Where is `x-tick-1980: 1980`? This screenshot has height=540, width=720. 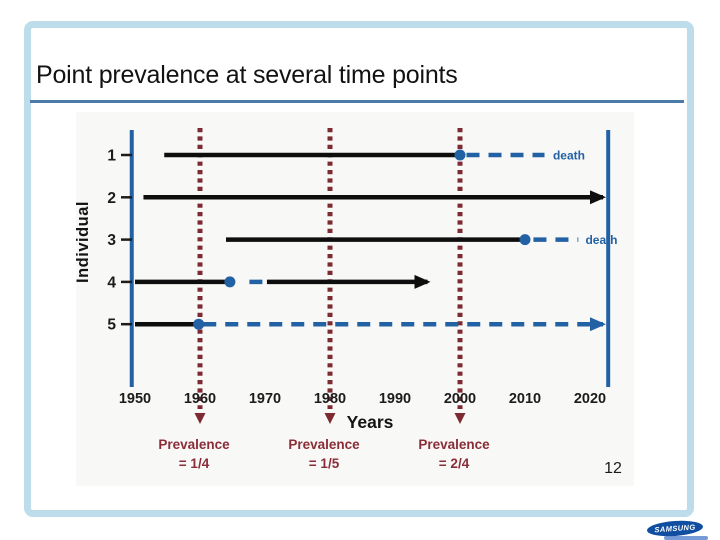
x-tick-1980: 1980 is located at coordinates (330, 399).